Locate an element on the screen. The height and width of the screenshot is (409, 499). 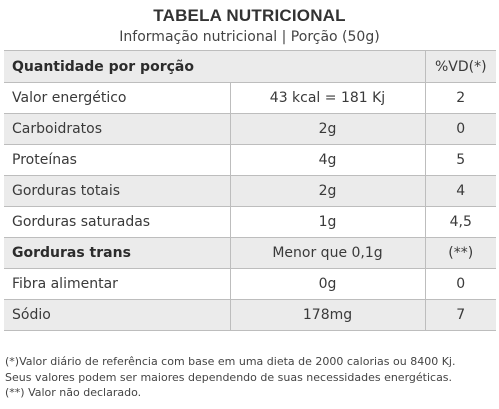
nutrient-value: 4g is located at coordinates (327, 160).